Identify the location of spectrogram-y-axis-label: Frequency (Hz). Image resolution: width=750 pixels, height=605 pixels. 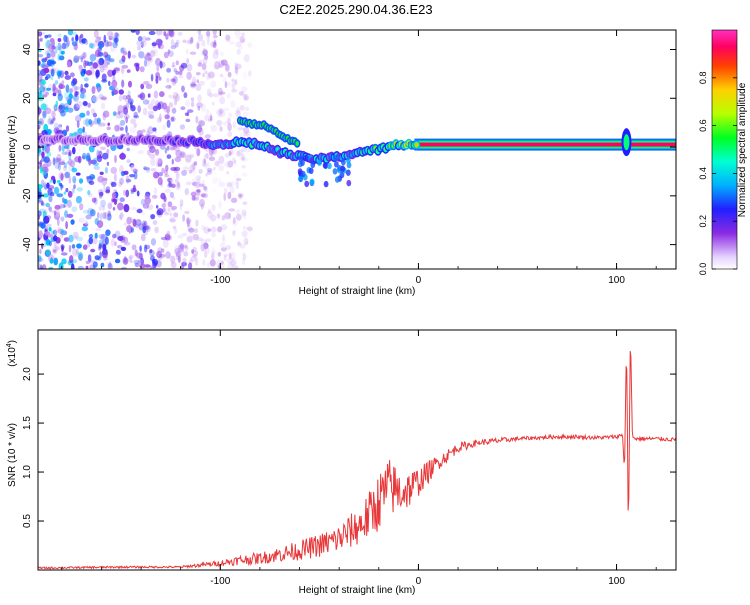
(12, 150).